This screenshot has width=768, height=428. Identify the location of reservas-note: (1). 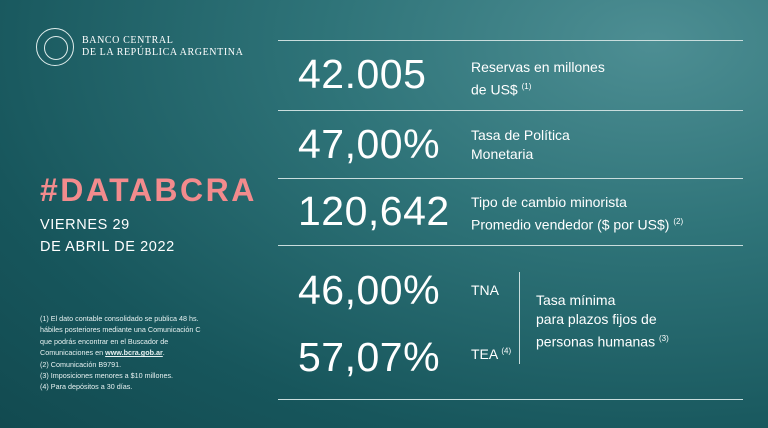
(526, 86).